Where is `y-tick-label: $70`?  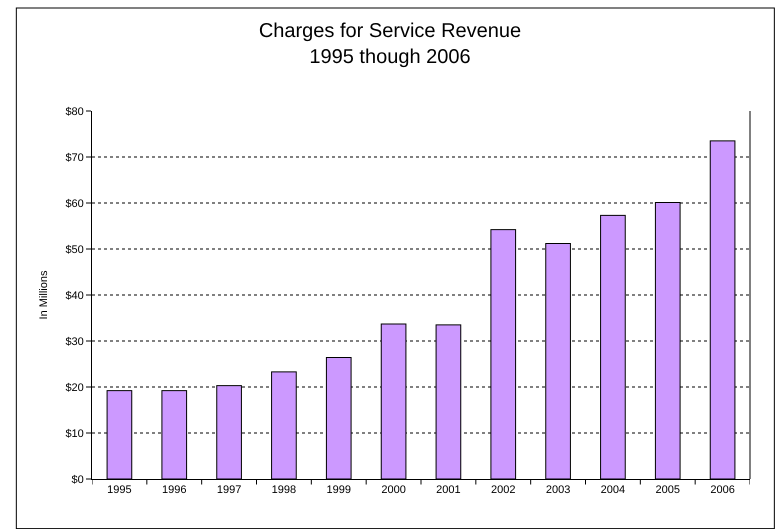
y-tick-label: $70 is located at coordinates (74, 158).